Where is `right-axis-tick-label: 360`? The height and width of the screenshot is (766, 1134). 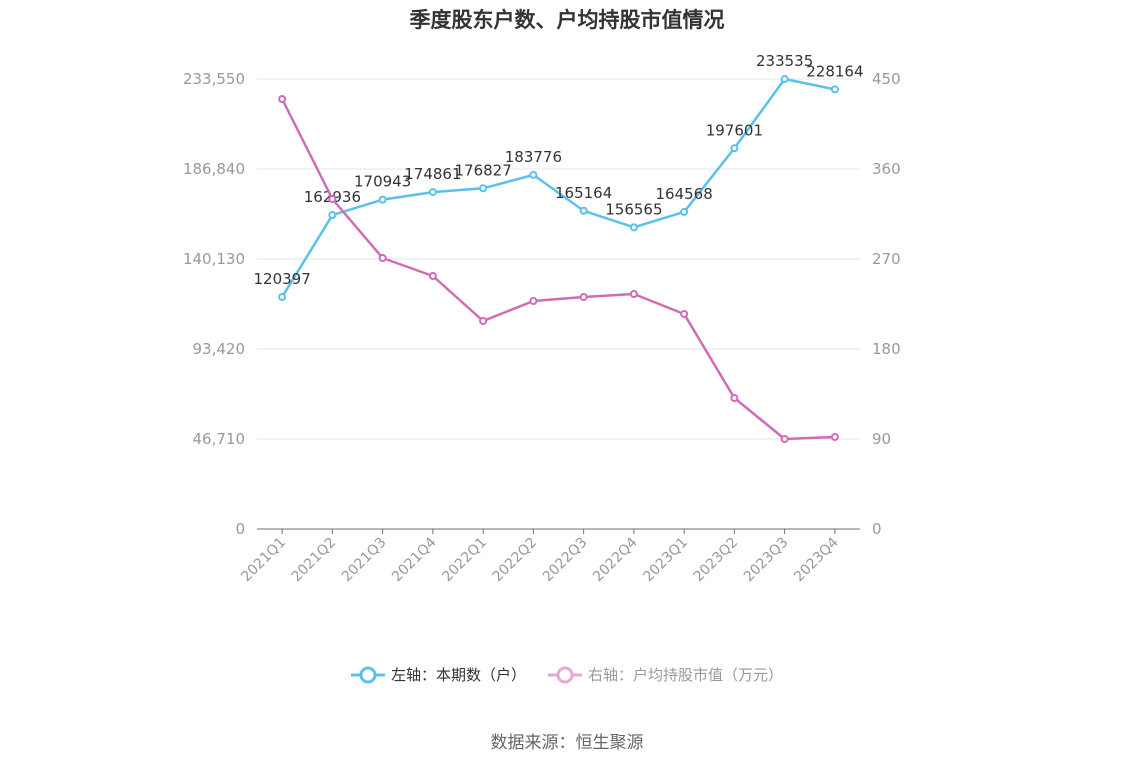 right-axis-tick-label: 360 is located at coordinates (886, 169).